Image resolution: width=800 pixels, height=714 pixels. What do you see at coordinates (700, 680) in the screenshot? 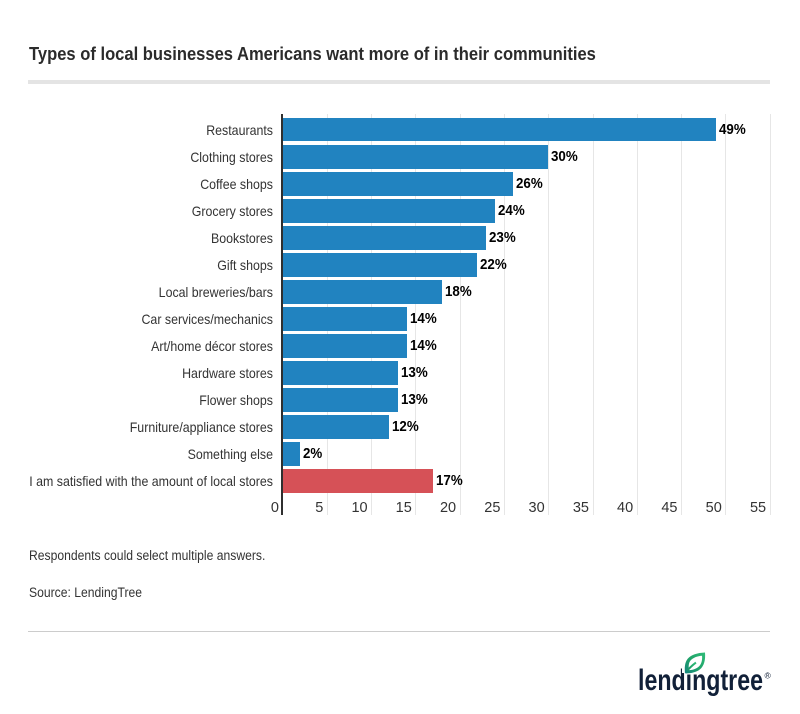
I see `svg-text: lendingtree` at bounding box center [700, 680].